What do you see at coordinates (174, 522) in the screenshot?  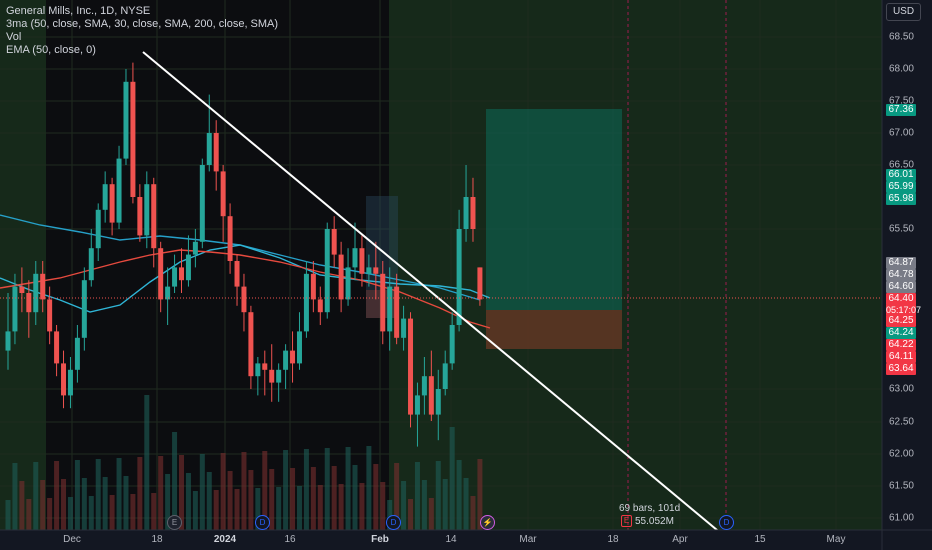 I see `earnings-marker: E` at bounding box center [174, 522].